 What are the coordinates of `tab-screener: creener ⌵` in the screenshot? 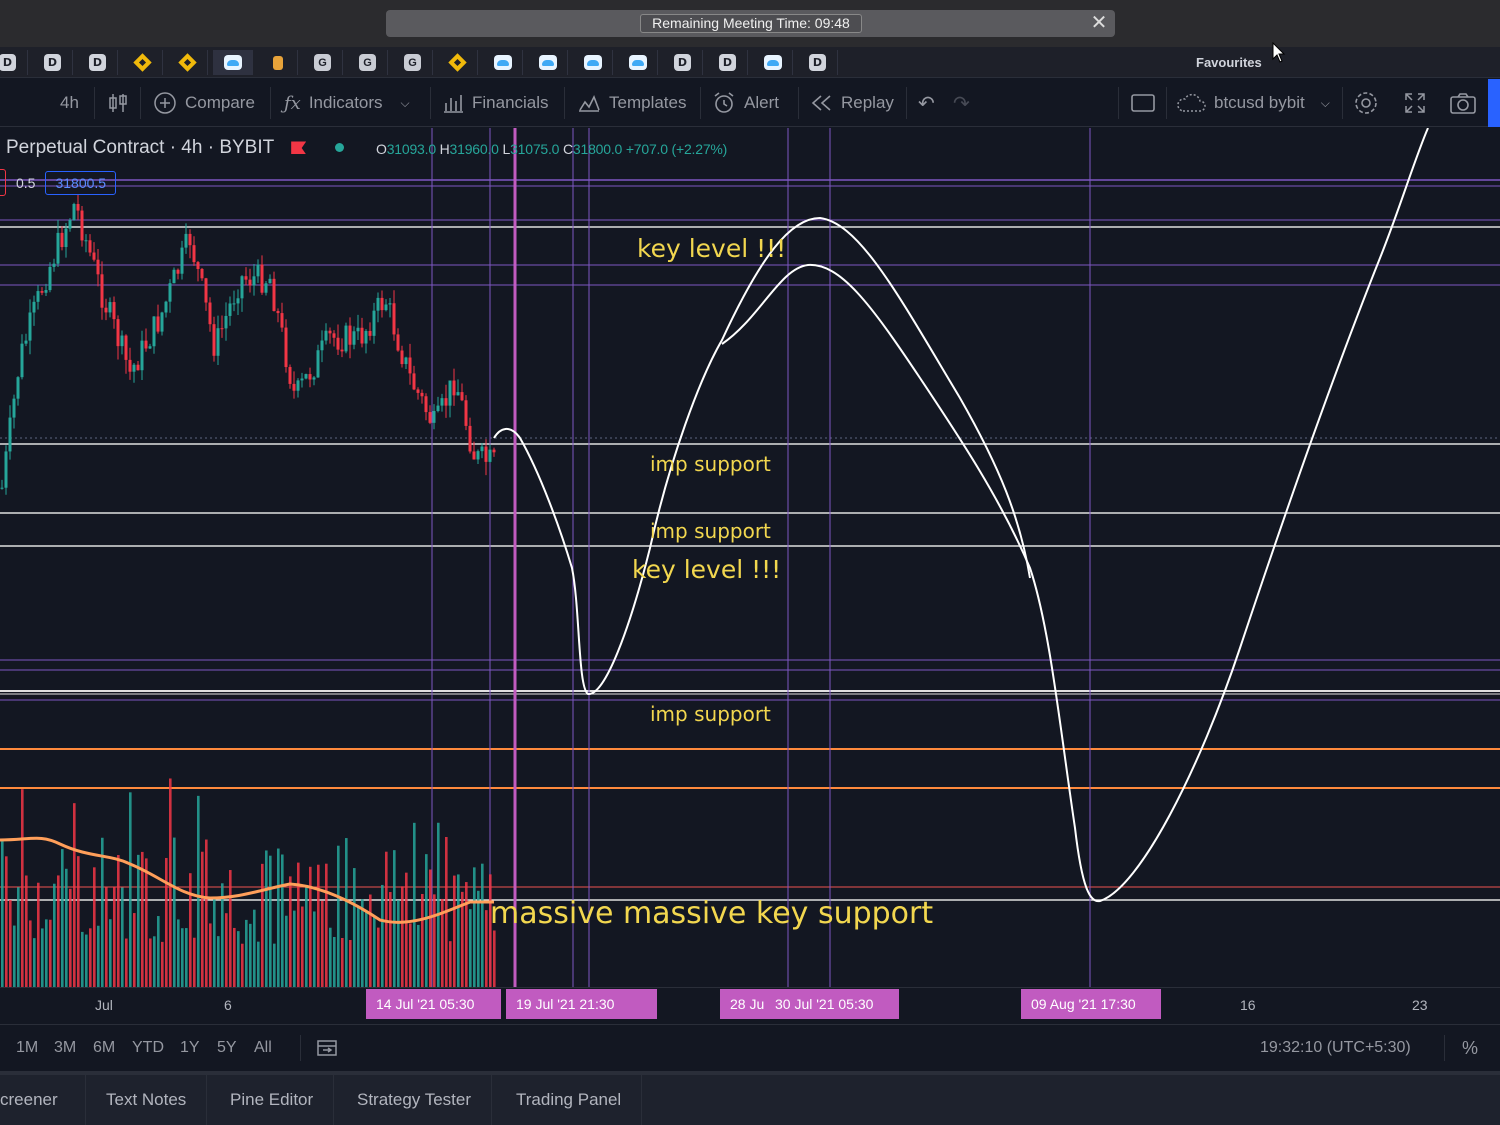 It's located at (43, 1100).